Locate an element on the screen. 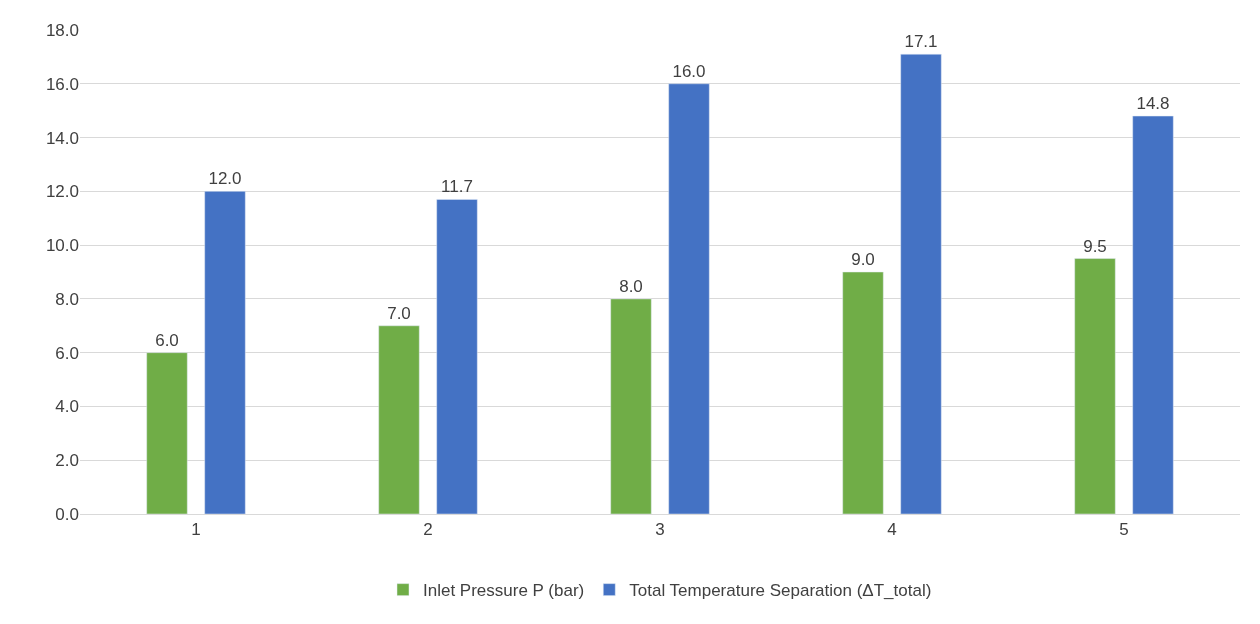 The width and height of the screenshot is (1260, 624). y-tick-label: 8.0 is located at coordinates (67, 299).